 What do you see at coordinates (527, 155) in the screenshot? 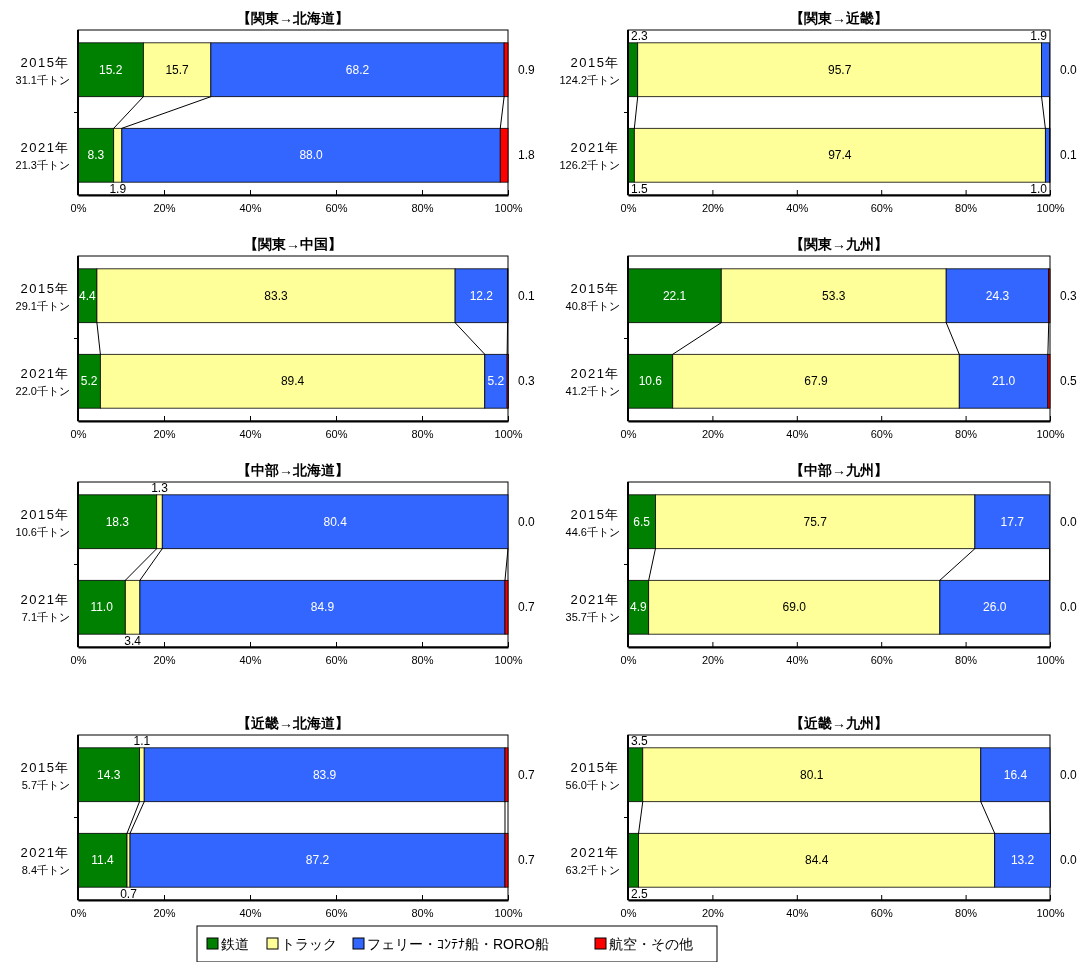
I see `data-label: 1.8` at bounding box center [527, 155].